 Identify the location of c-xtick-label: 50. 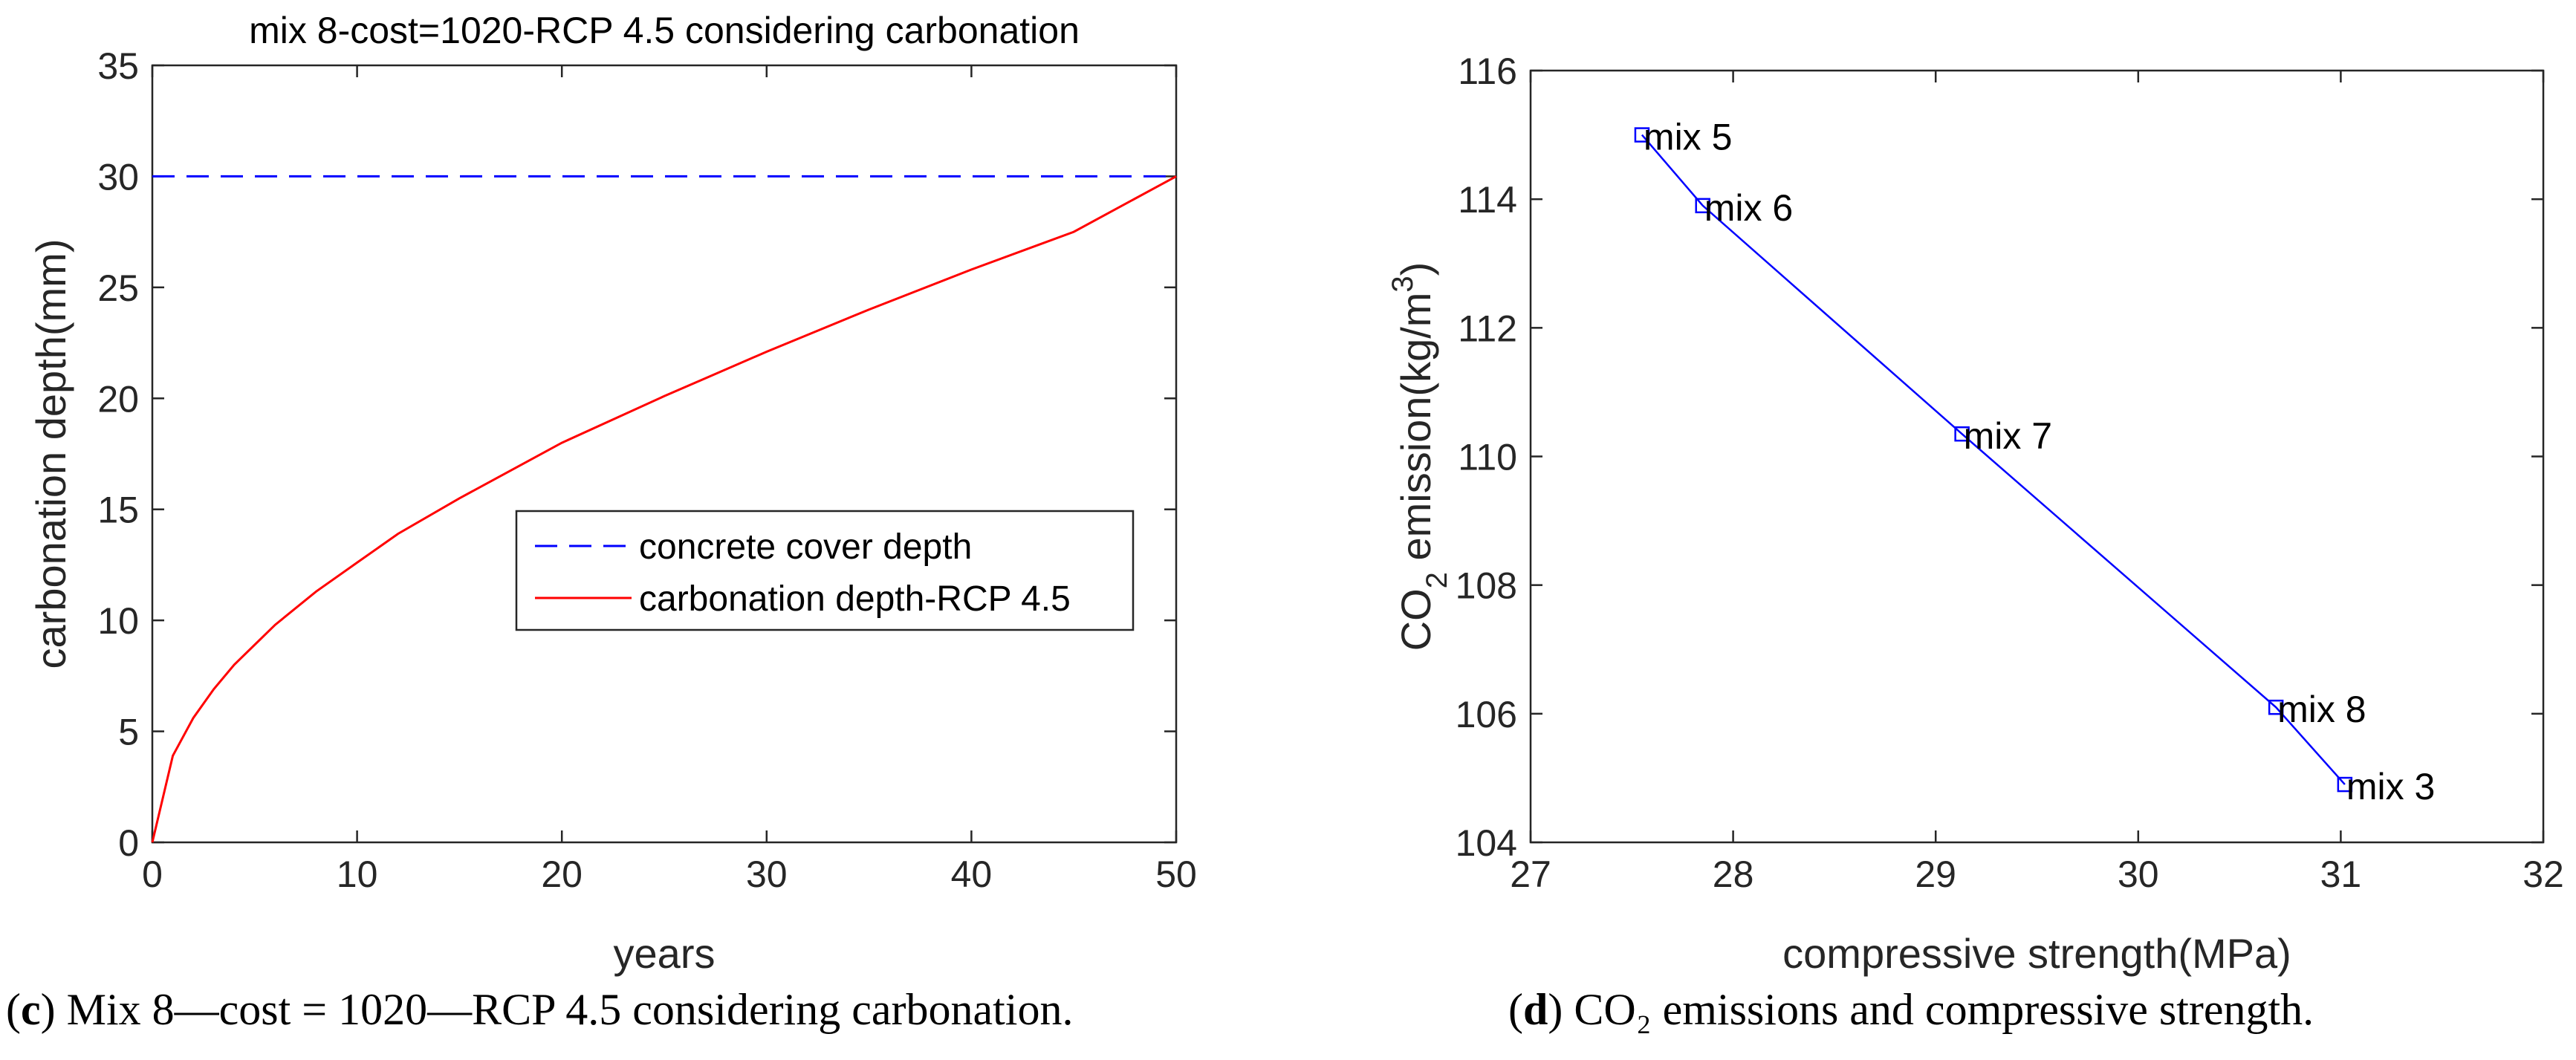
(1176, 874).